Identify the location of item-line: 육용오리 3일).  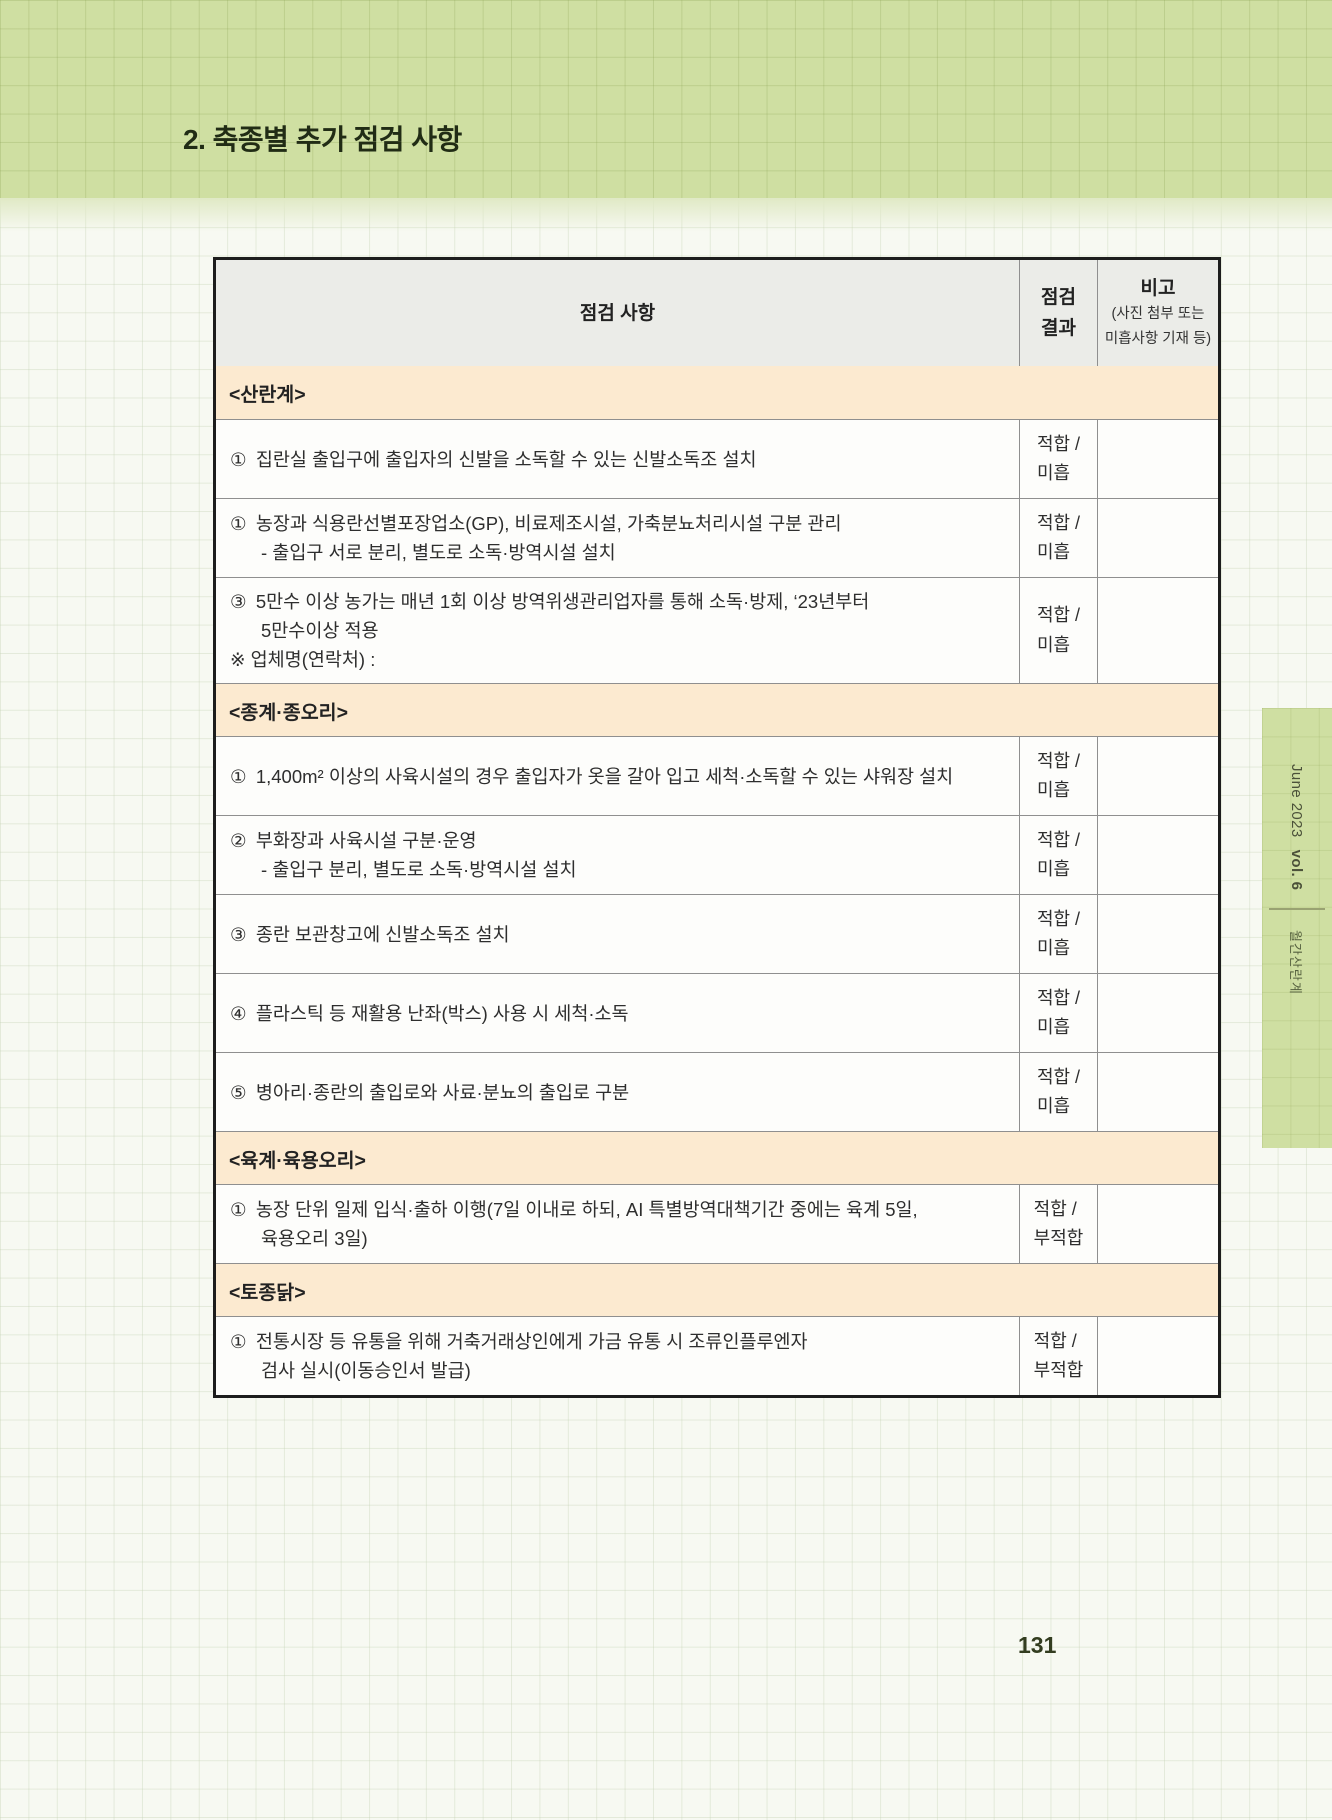
(314, 1238).